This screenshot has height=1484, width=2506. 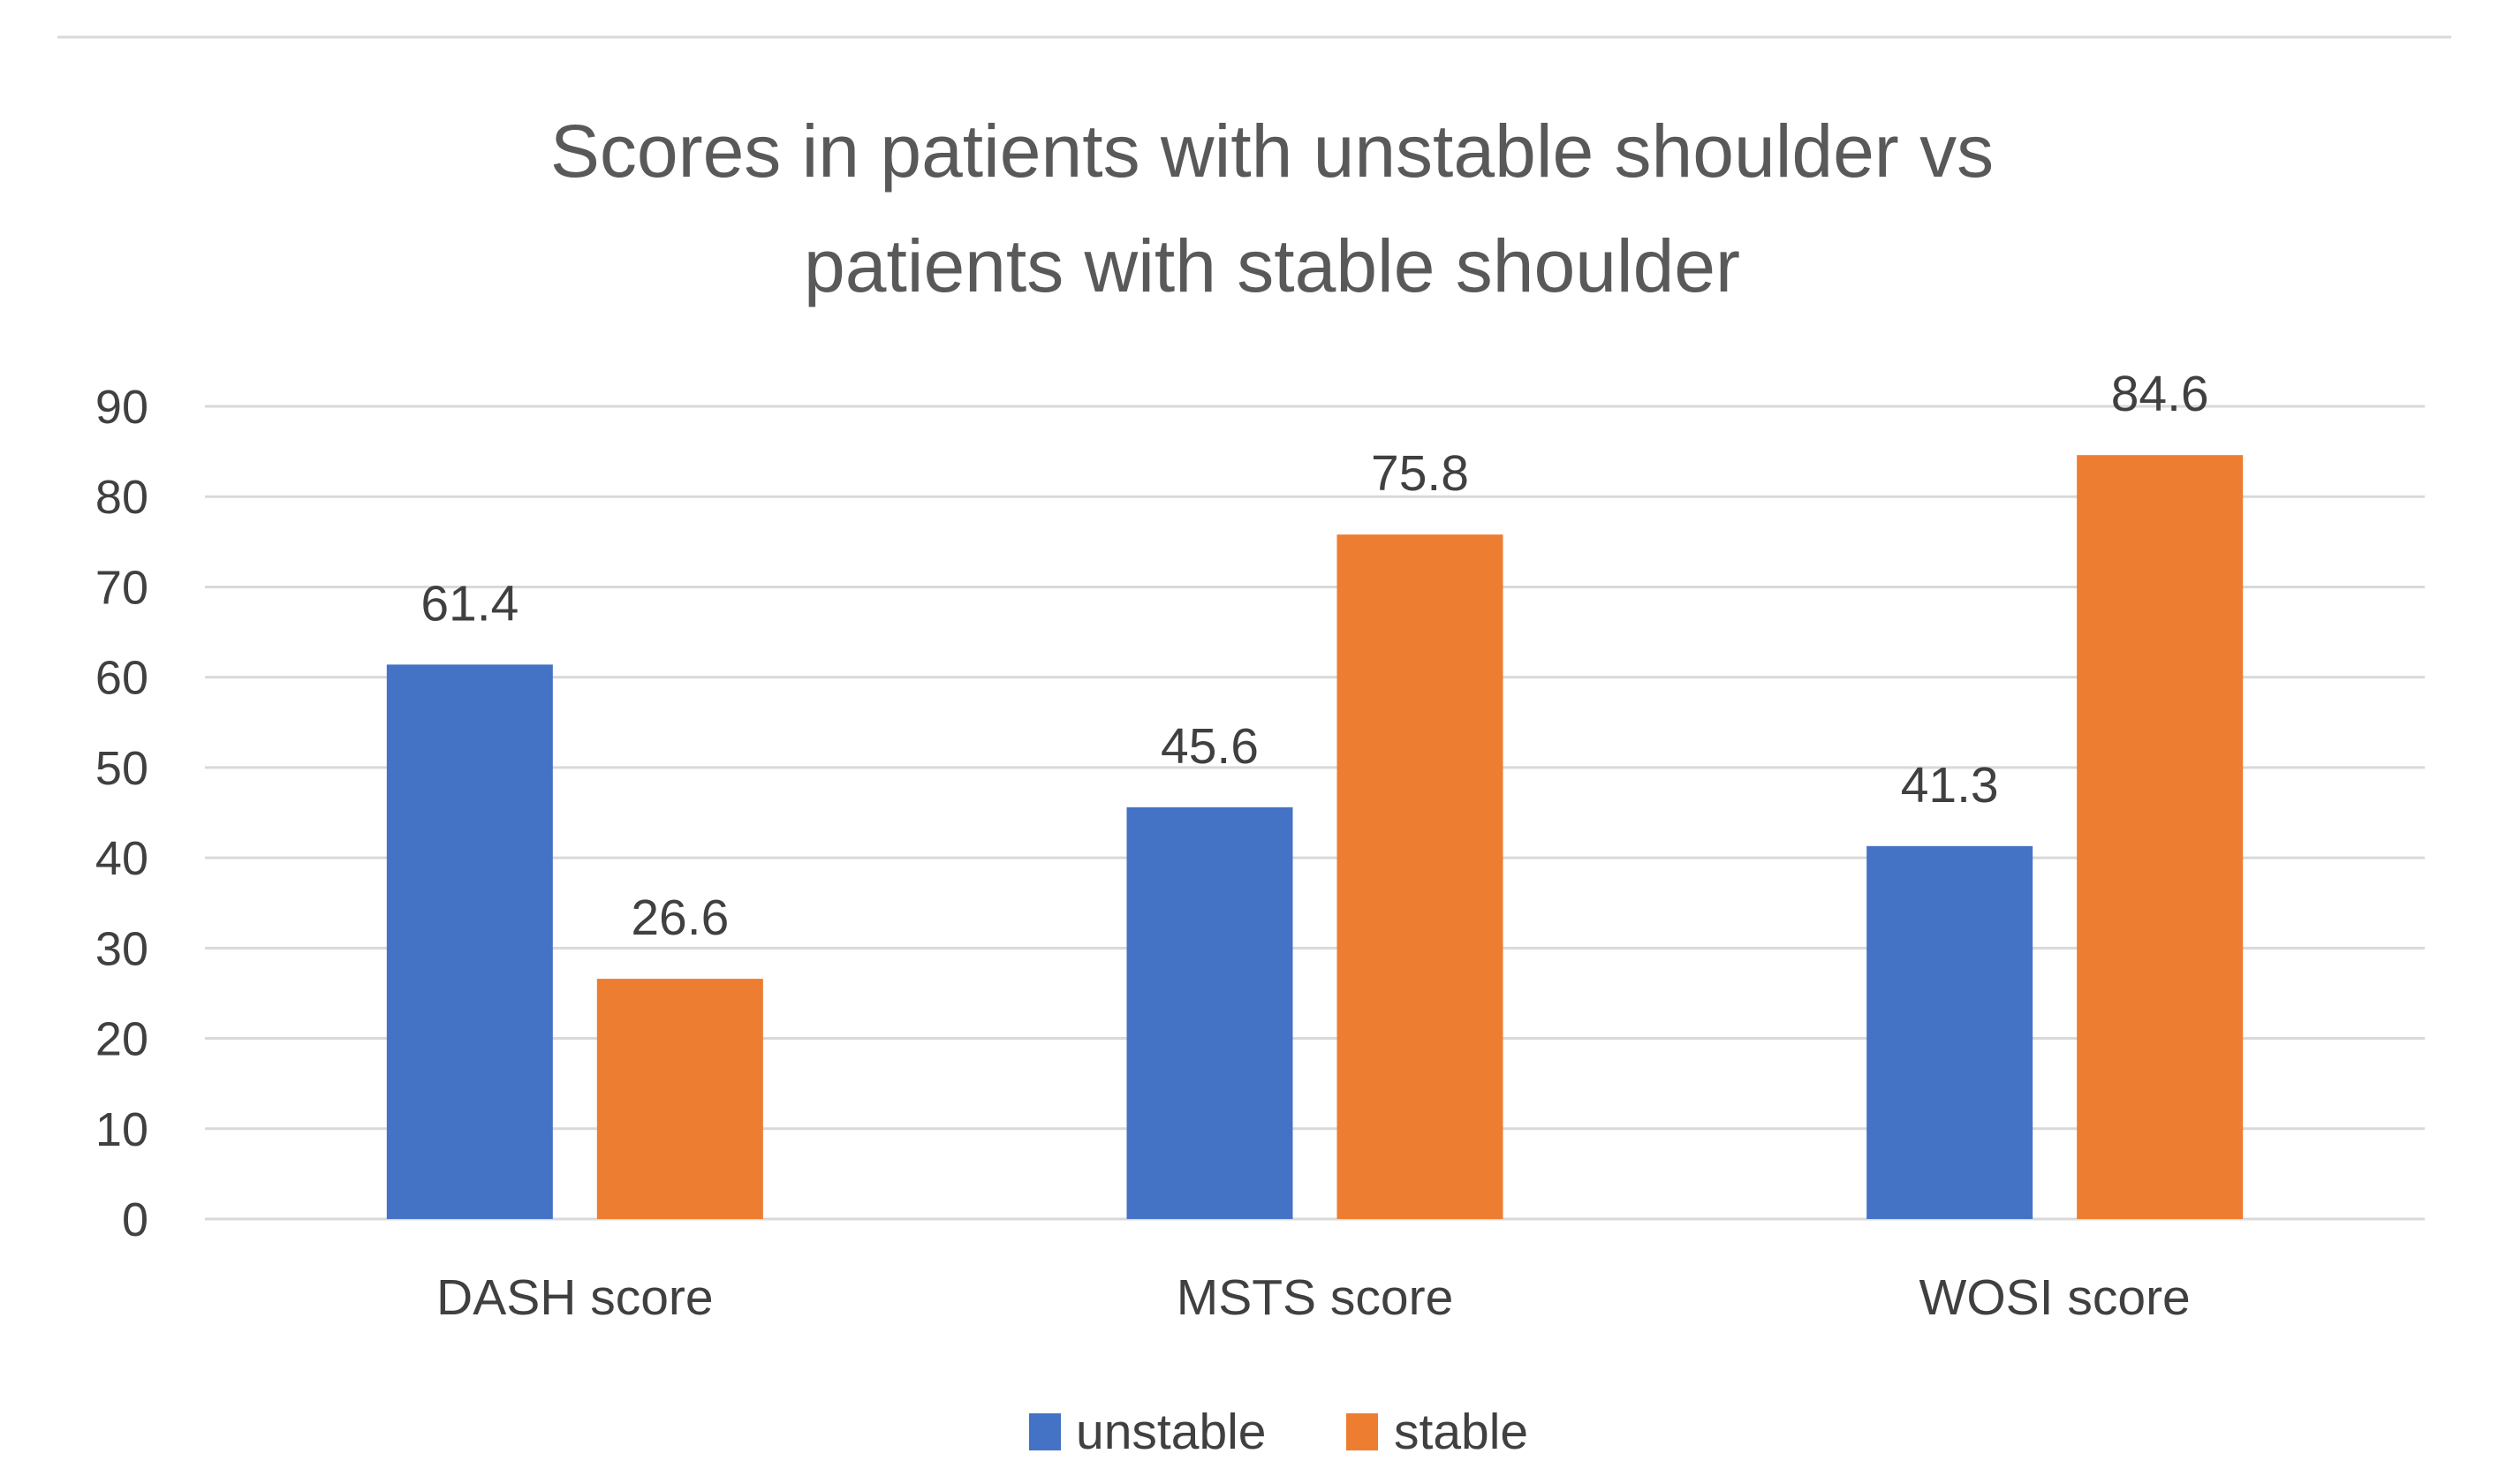 What do you see at coordinates (1949, 1032) in the screenshot?
I see `bar-unstable-wosi-score` at bounding box center [1949, 1032].